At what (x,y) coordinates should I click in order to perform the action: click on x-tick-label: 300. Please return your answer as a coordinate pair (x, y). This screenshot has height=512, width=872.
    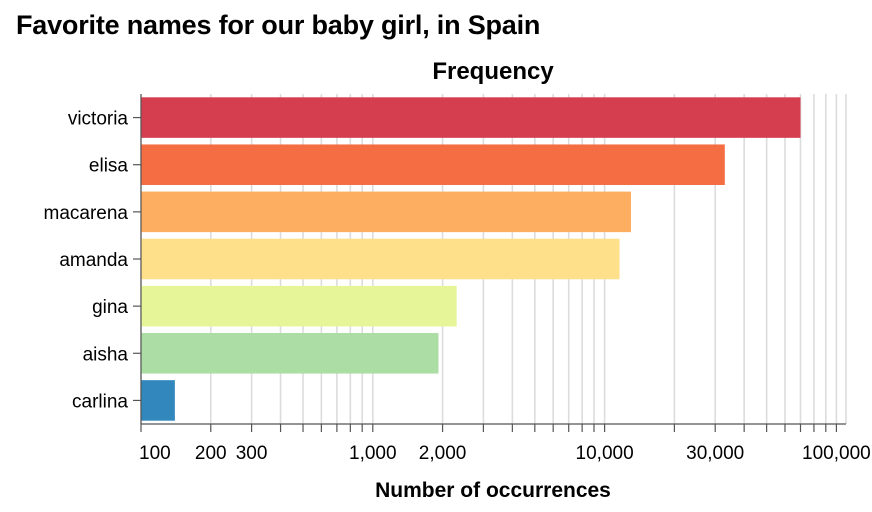
    Looking at the image, I should click on (252, 453).